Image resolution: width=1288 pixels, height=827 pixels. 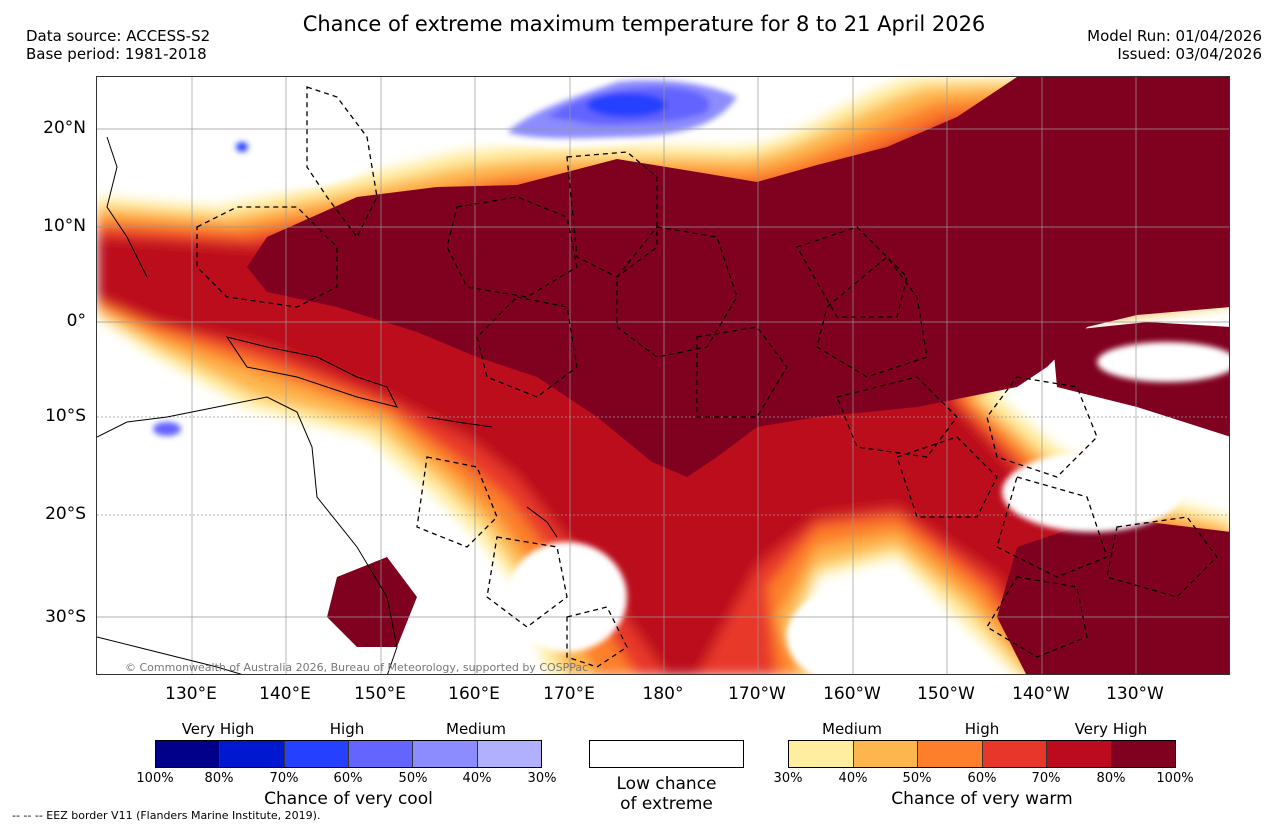 What do you see at coordinates (476, 729) in the screenshot?
I see `cool-level-medium: Medium` at bounding box center [476, 729].